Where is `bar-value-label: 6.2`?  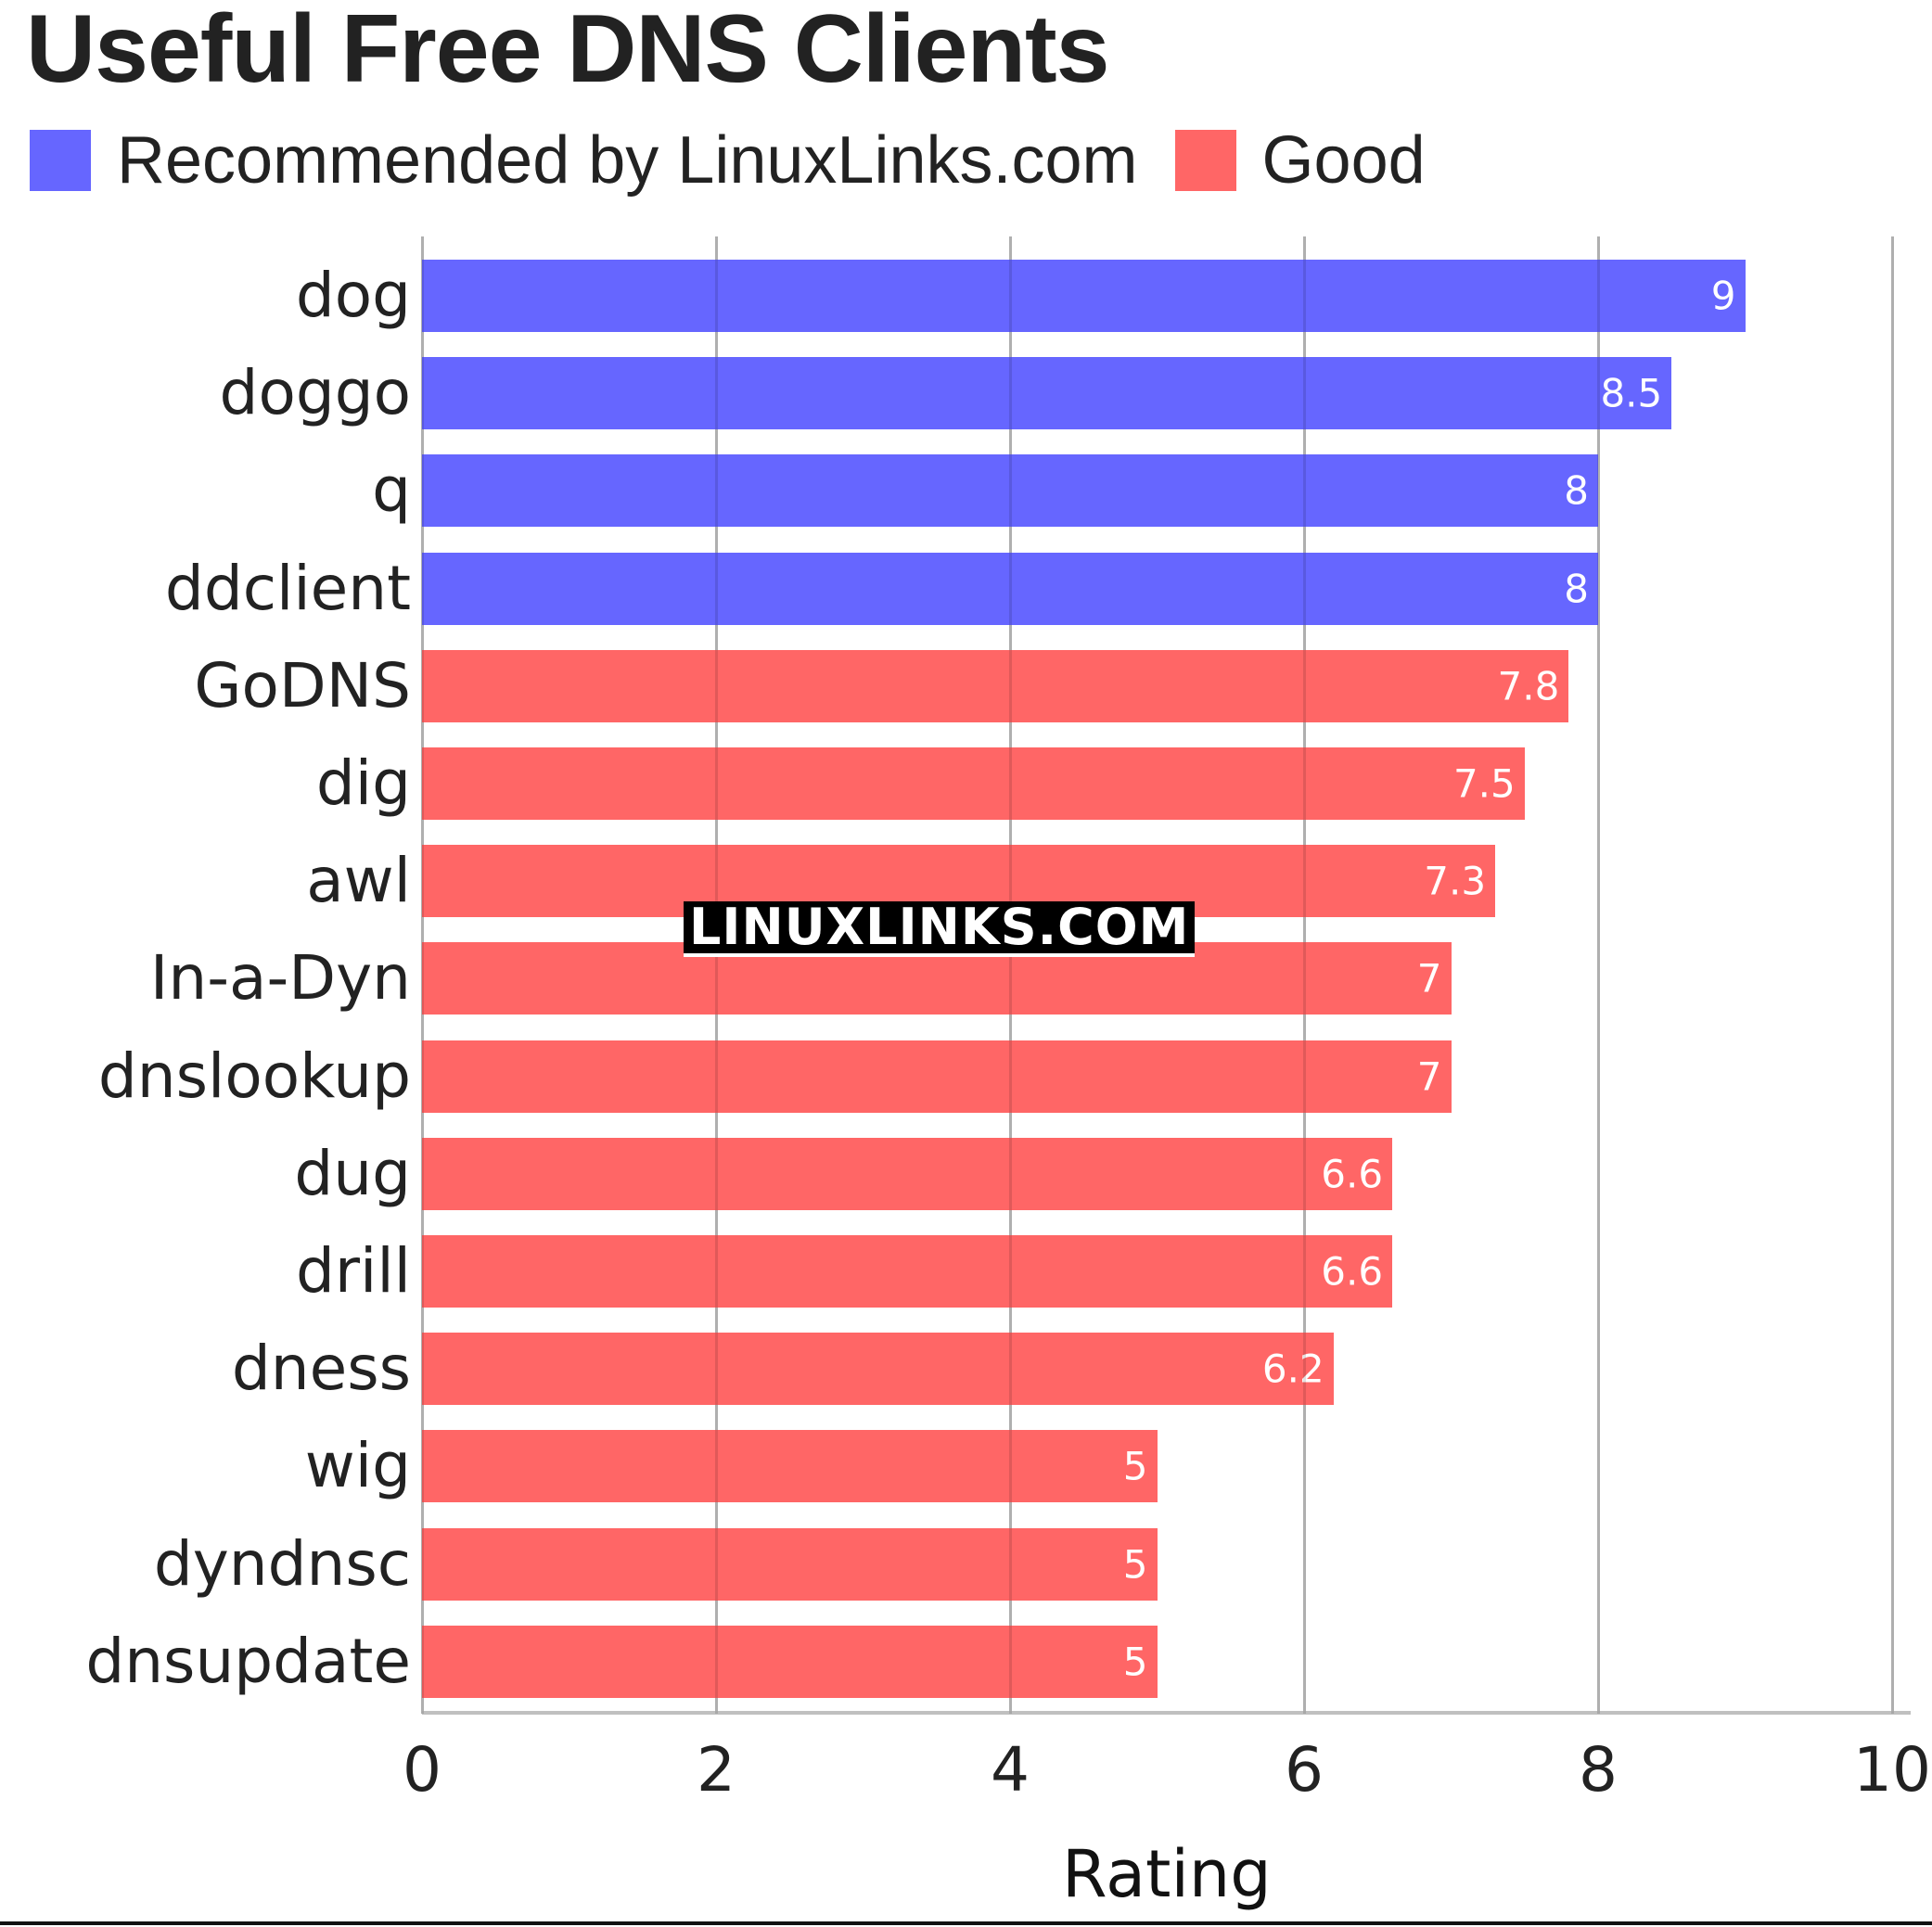 bar-value-label: 6.2 is located at coordinates (1292, 1369).